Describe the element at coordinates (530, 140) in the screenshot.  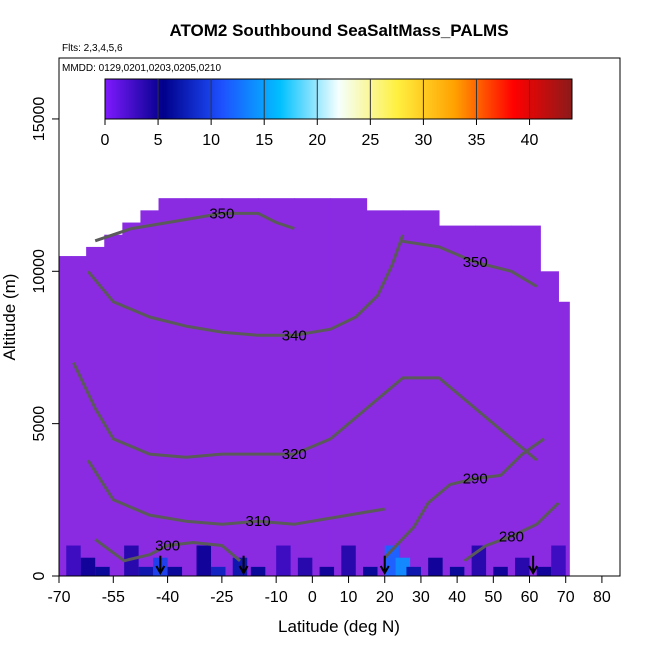
I see `colorbar-tick-label: 40` at that location.